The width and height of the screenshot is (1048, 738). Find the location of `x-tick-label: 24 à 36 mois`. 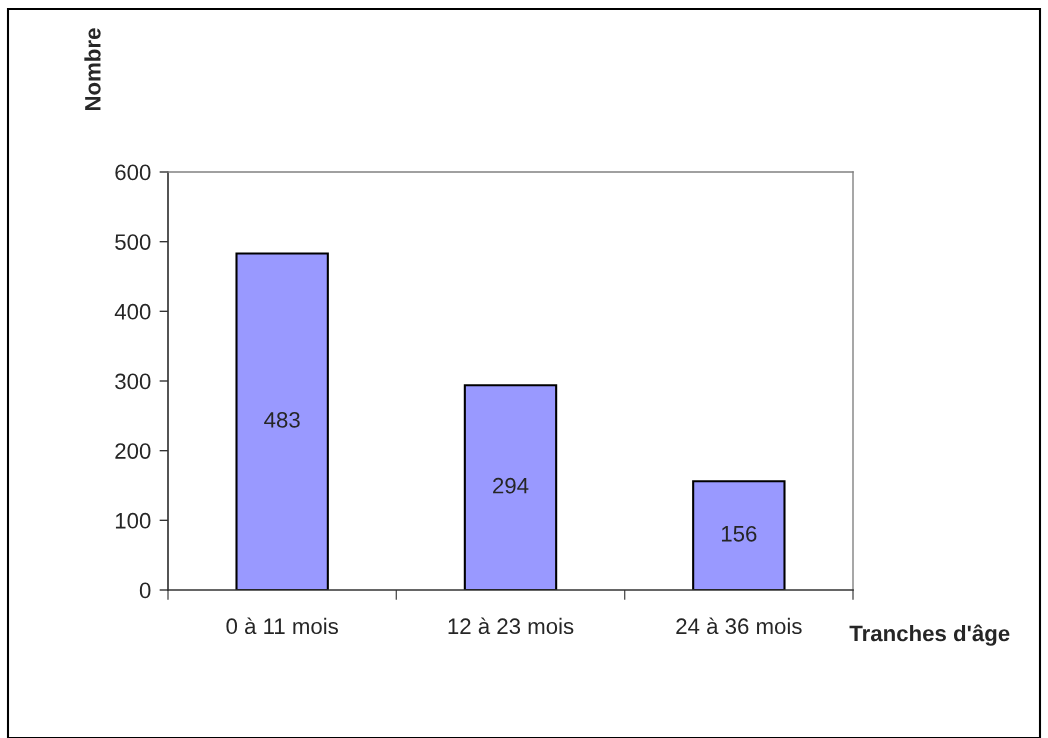

x-tick-label: 24 à 36 mois is located at coordinates (739, 626).